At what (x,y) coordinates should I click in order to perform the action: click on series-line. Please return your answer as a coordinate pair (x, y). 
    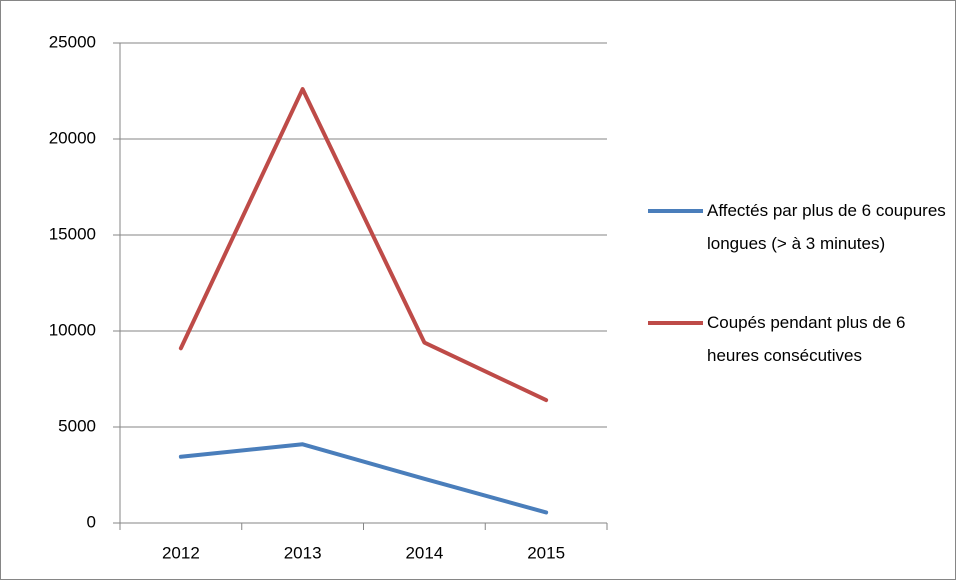
    Looking at the image, I should click on (363, 478).